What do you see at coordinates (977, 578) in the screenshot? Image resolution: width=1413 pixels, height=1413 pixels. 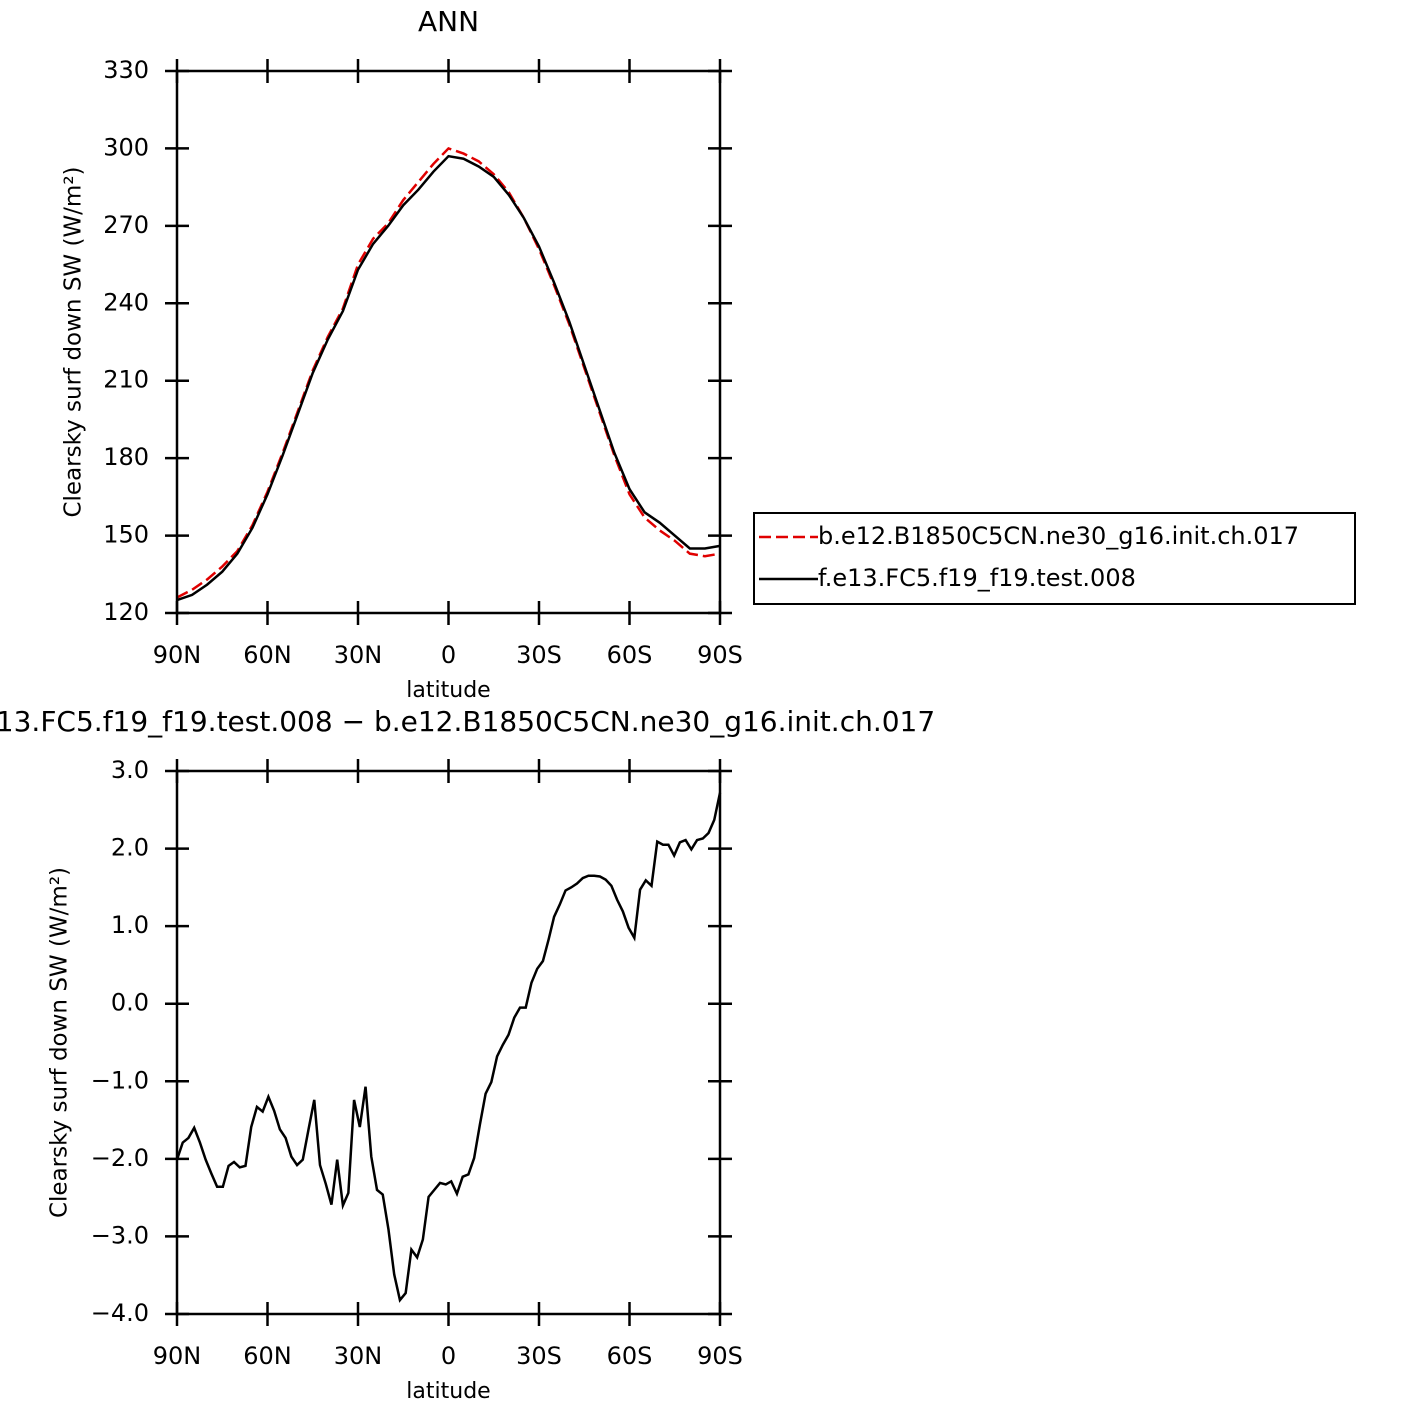 I see `legend-label: f.e13.FC5.f19_f19.test.008` at bounding box center [977, 578].